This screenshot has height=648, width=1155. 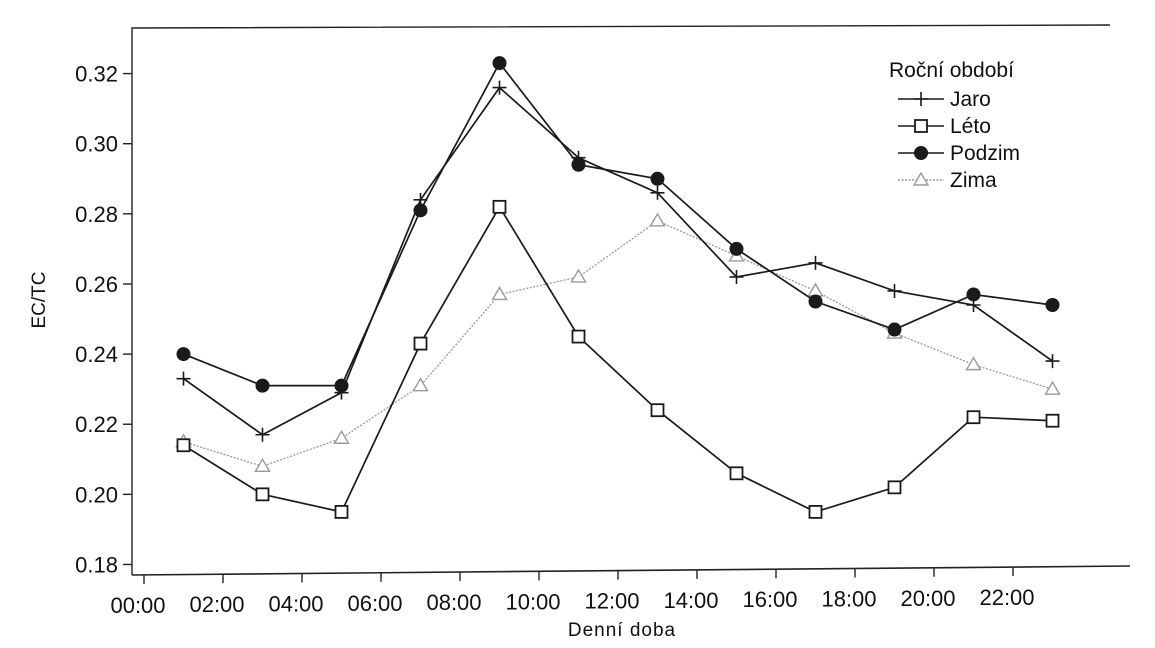 I want to click on y-axis-title: EC/TC, so click(x=39, y=300).